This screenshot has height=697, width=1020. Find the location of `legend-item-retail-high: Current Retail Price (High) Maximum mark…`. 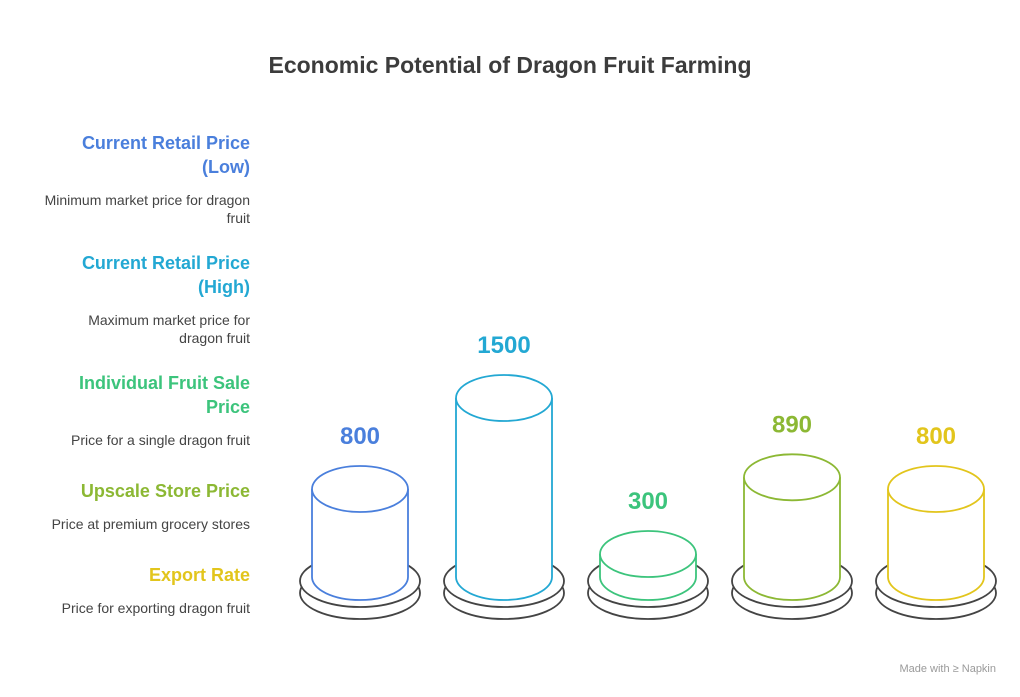

legend-item-retail-high: Current Retail Price (High) Maximum mark… is located at coordinates (135, 299).